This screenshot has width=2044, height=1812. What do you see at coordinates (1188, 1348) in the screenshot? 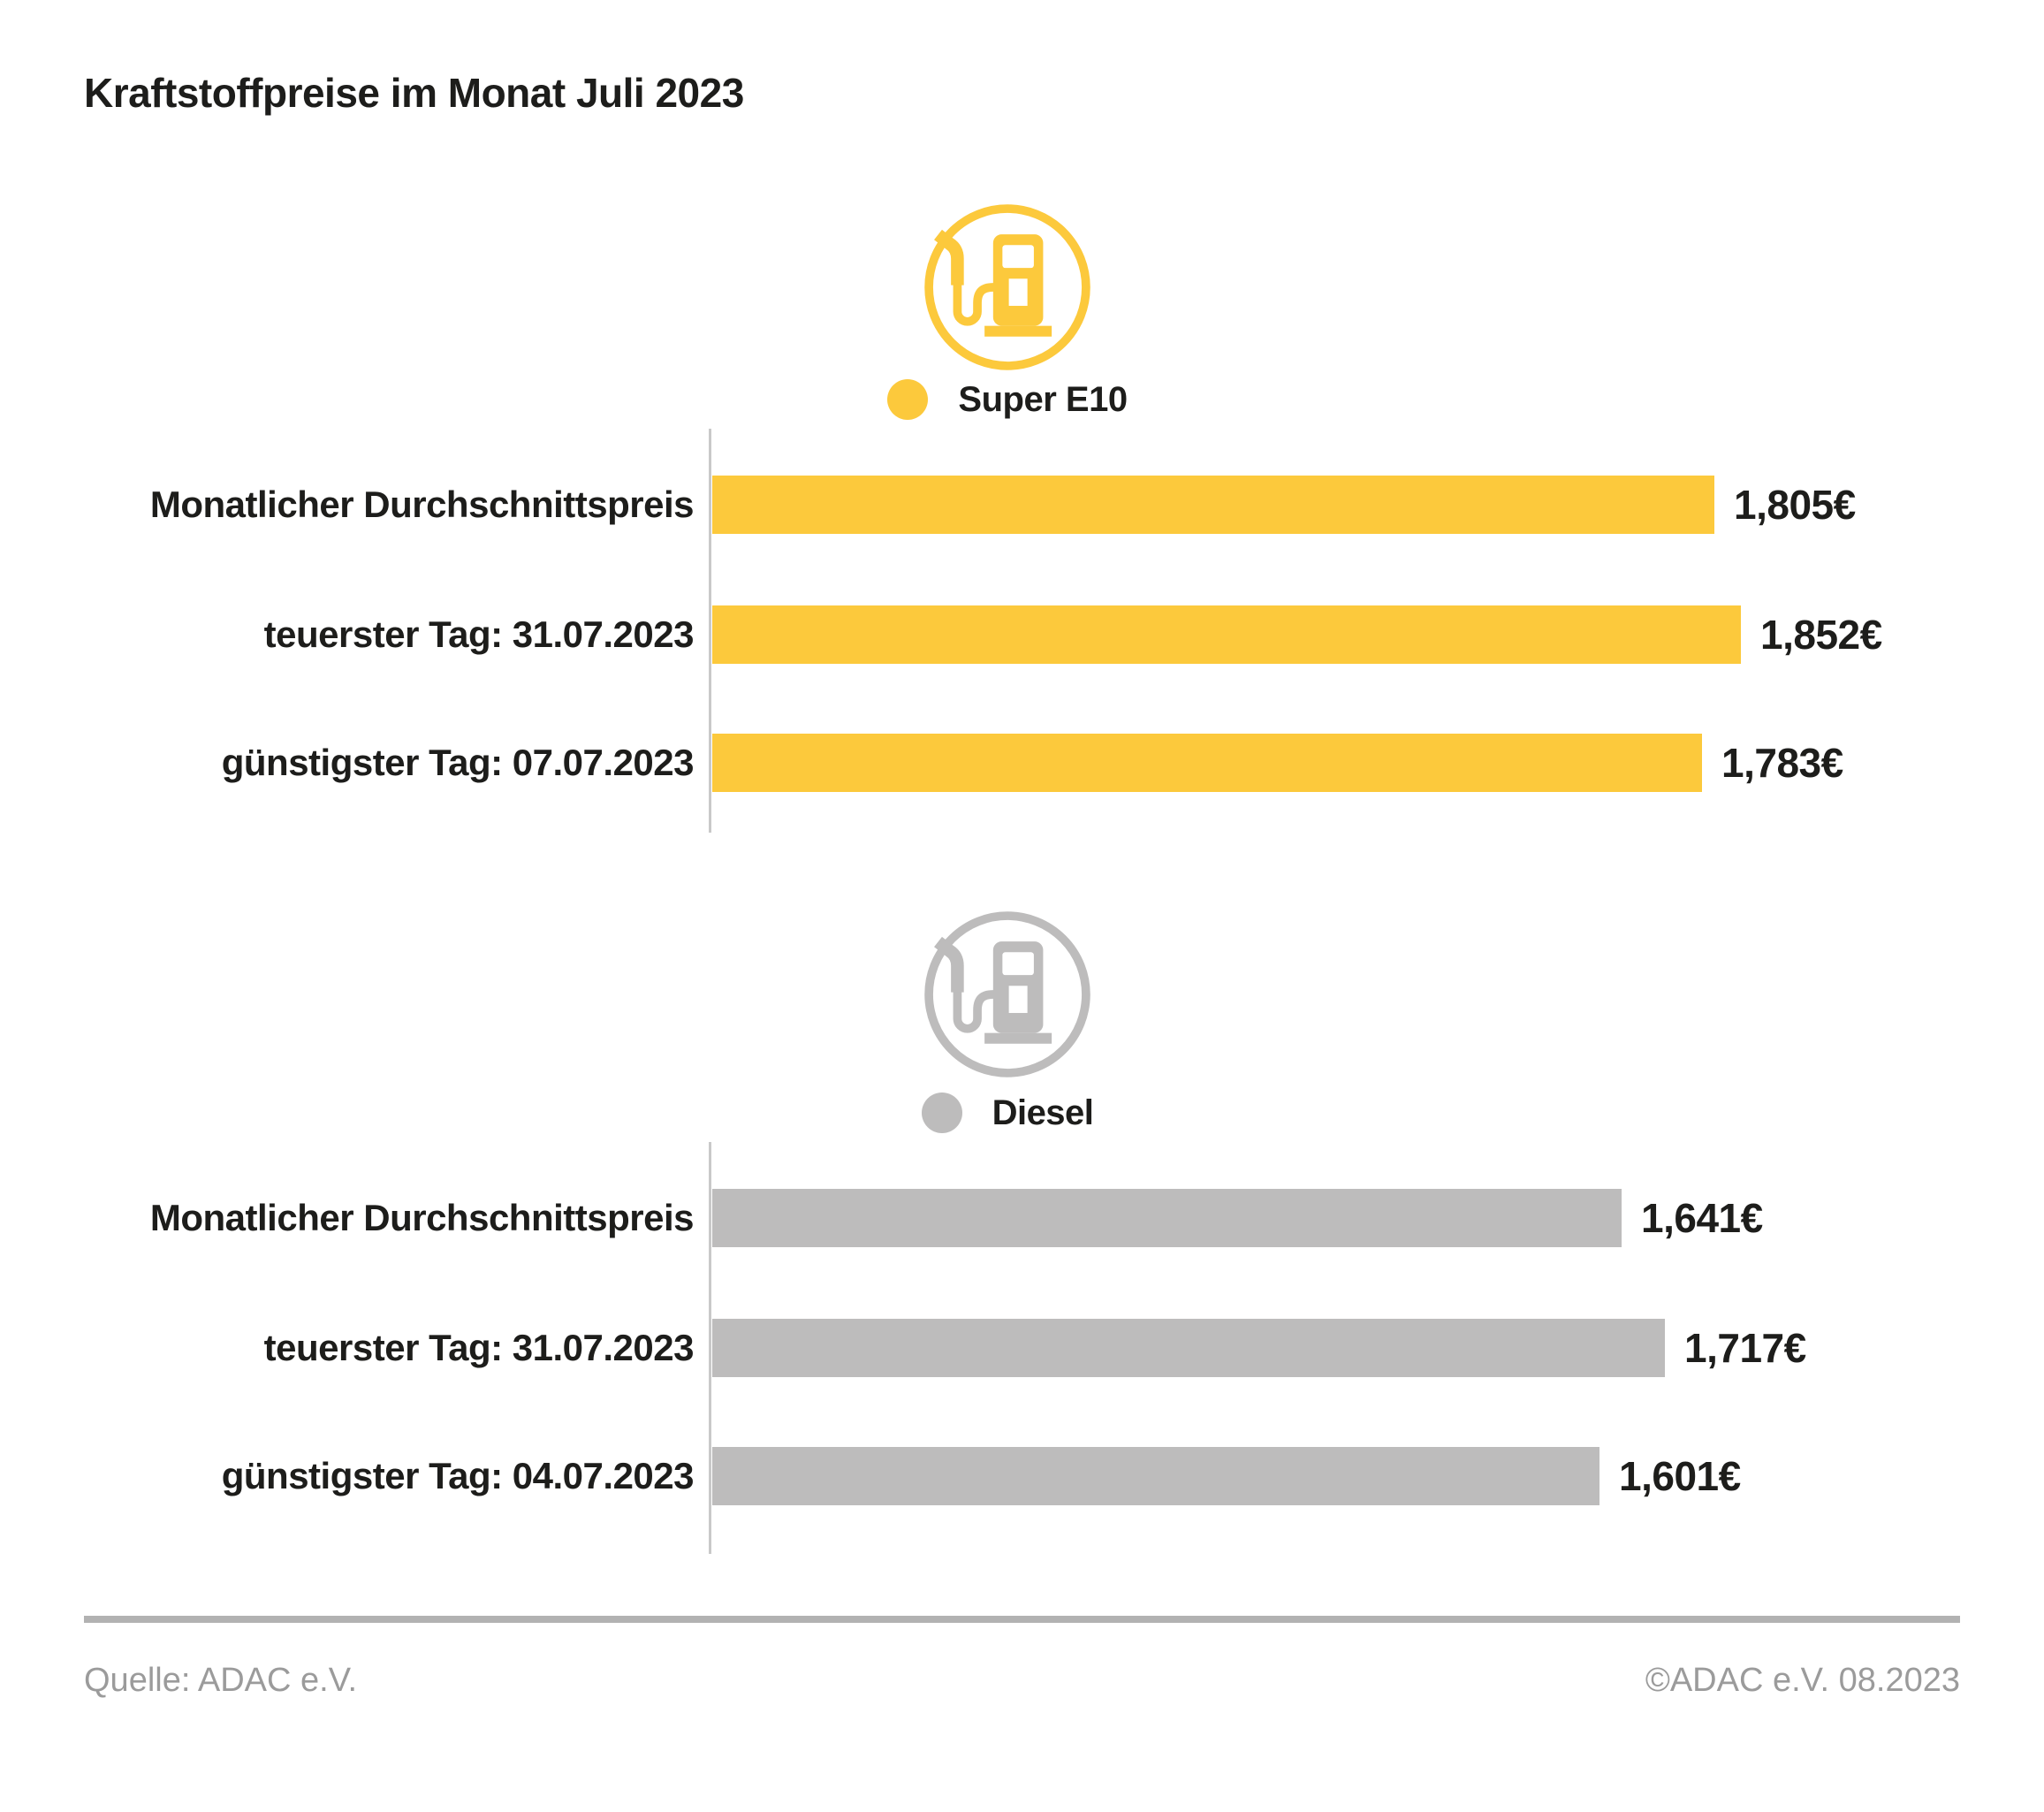
I see `bar-diesel-max` at bounding box center [1188, 1348].